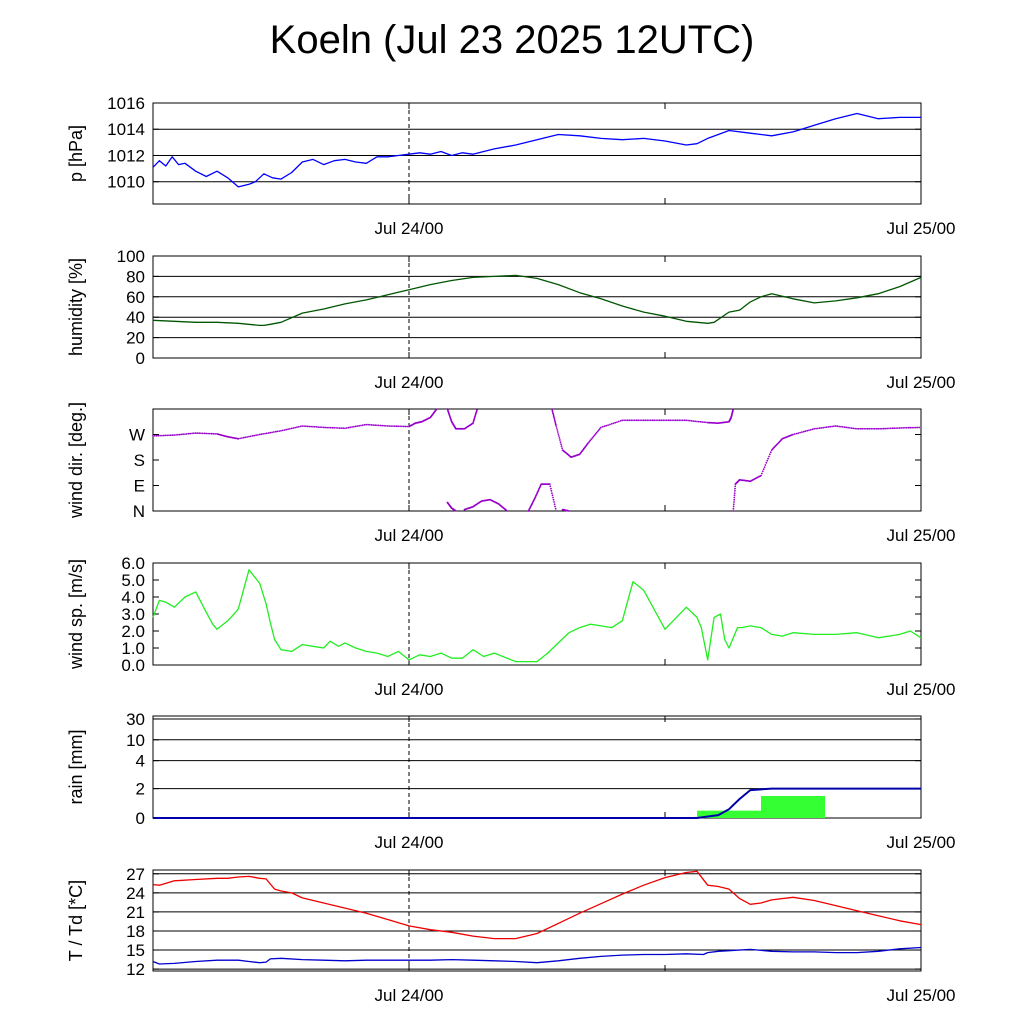 The height and width of the screenshot is (1024, 1024). Describe the element at coordinates (135, 969) in the screenshot. I see `y-tick-label: 12` at that location.